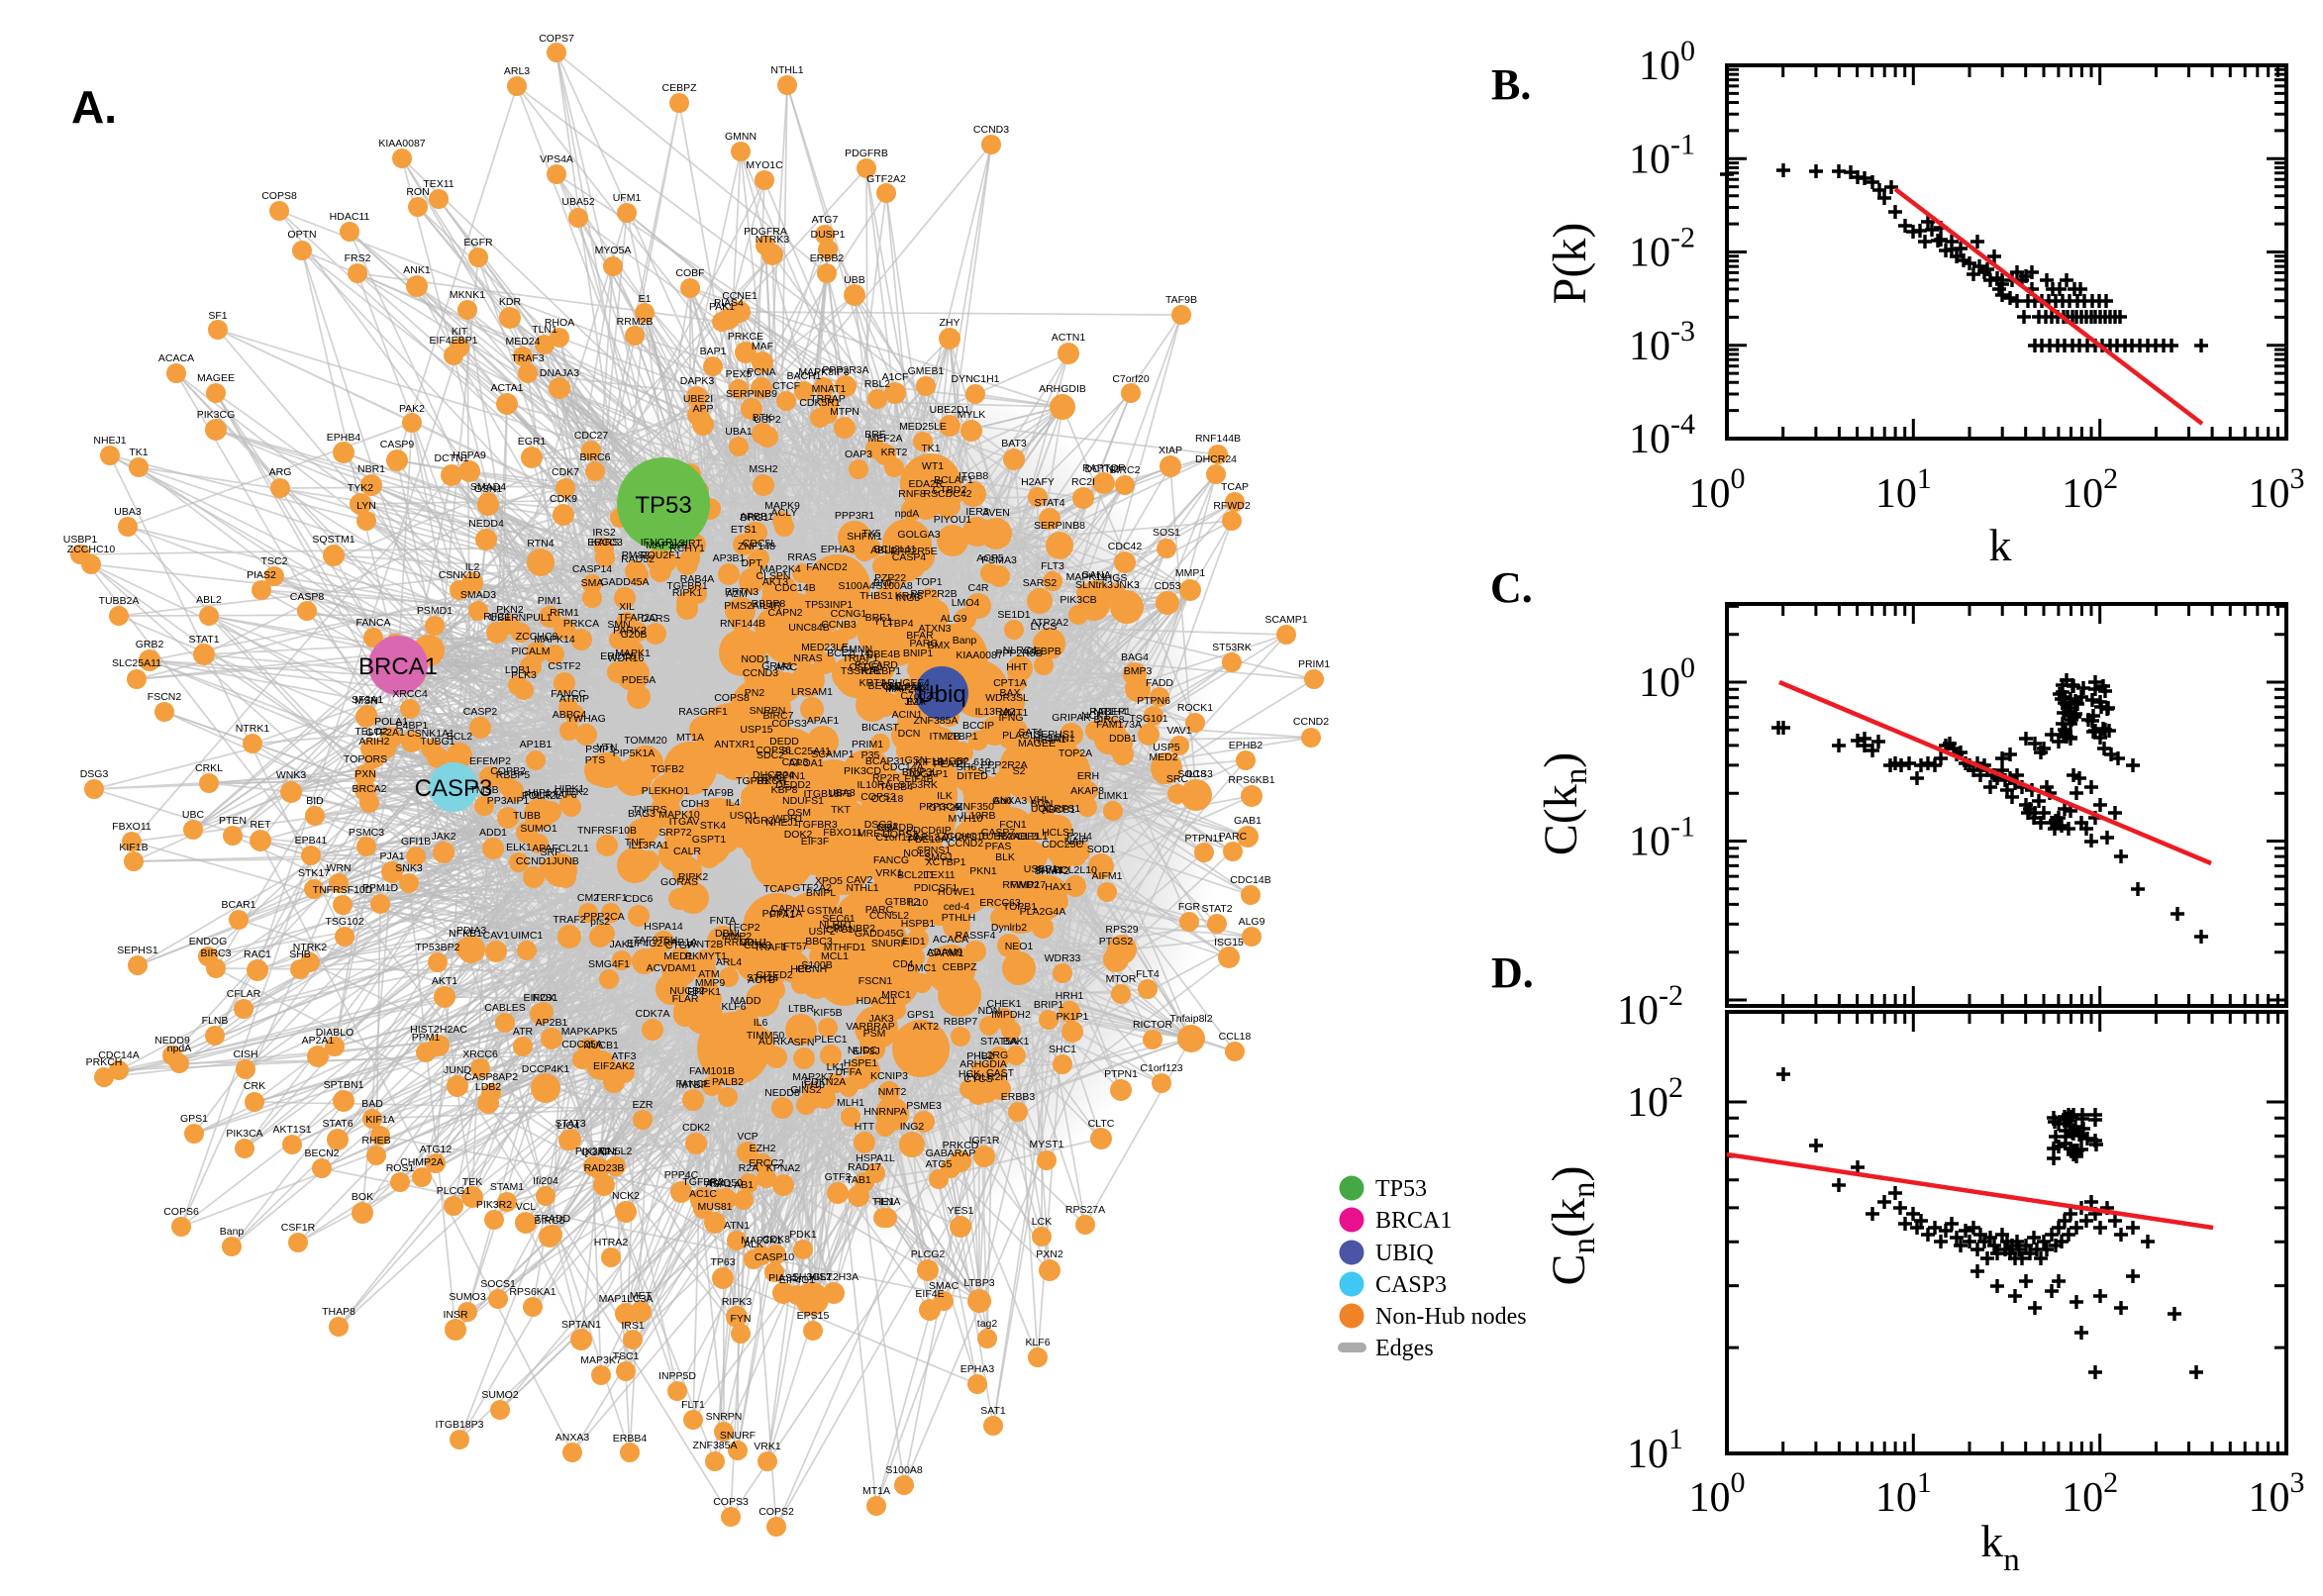 This screenshot has width=2323, height=1596. Describe the element at coordinates (604, 1168) in the screenshot. I see `svg-text: RAD23B` at that location.